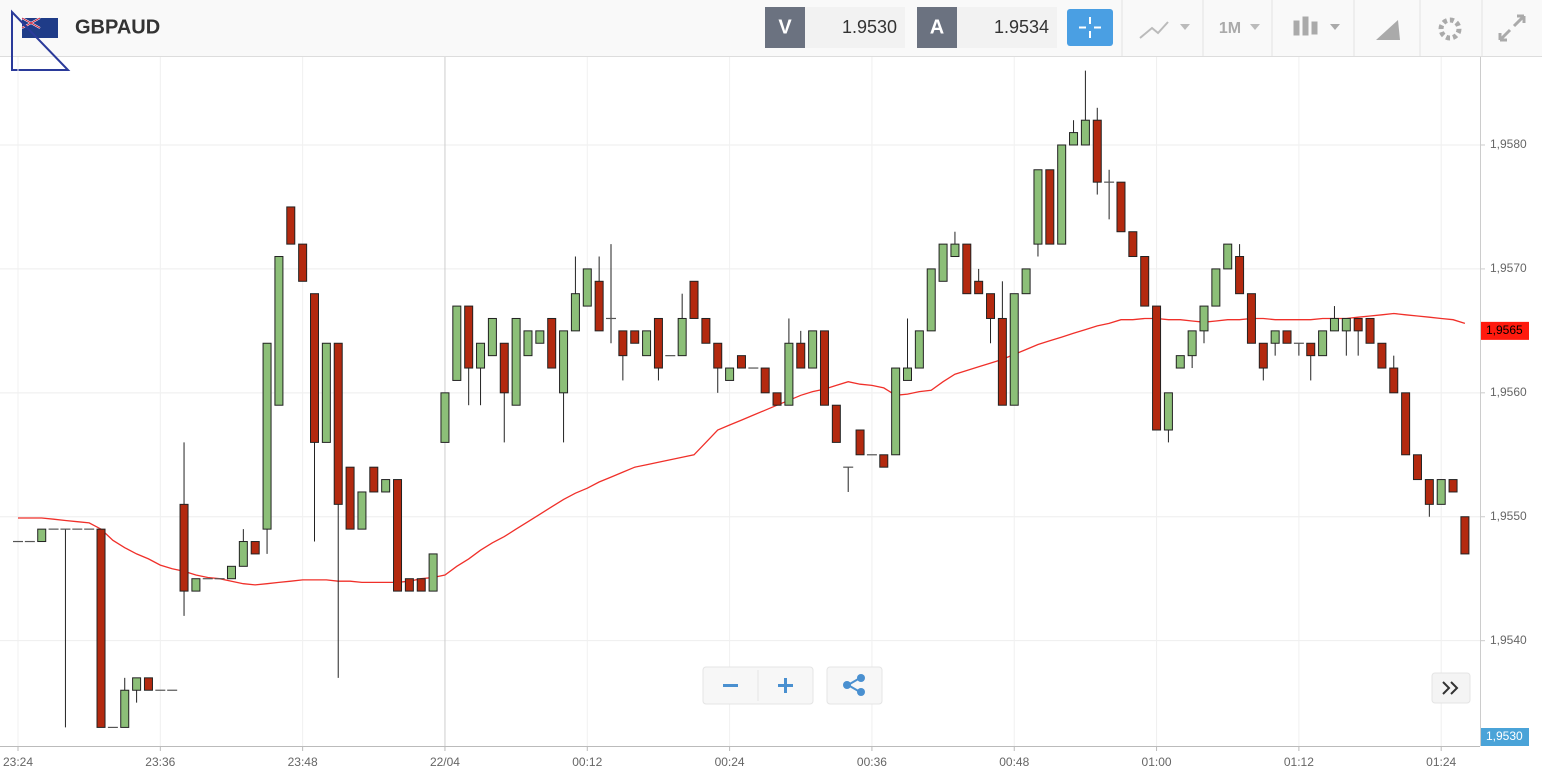 Image resolution: width=1542 pixels, height=781 pixels. Describe the element at coordinates (41, 40) in the screenshot. I see `selection-outline` at that location.